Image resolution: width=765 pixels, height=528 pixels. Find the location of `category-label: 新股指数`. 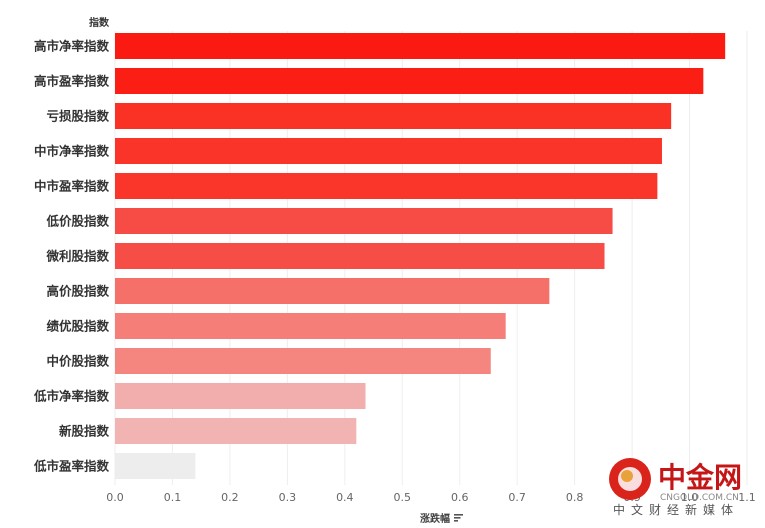

category-label: 新股指数 is located at coordinates (84, 431).